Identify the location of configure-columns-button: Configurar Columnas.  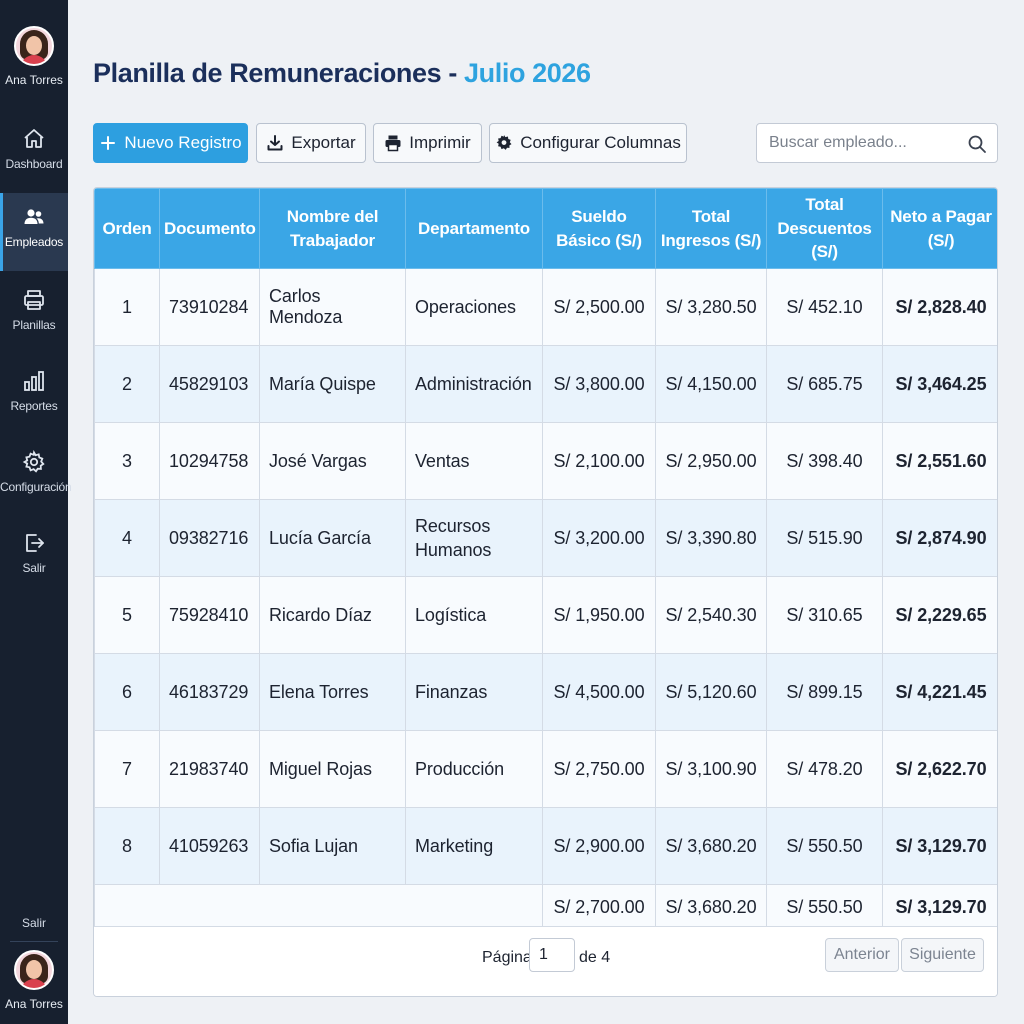
(588, 143).